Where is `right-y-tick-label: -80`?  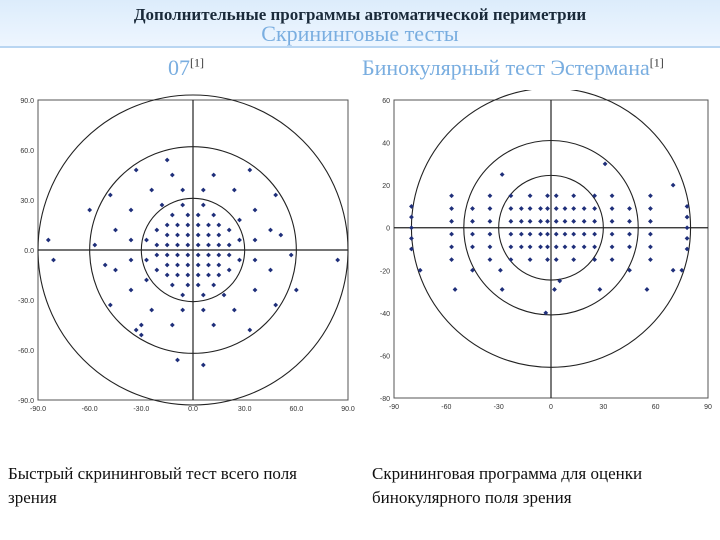
right-y-tick-label: -80 is located at coordinates (385, 399).